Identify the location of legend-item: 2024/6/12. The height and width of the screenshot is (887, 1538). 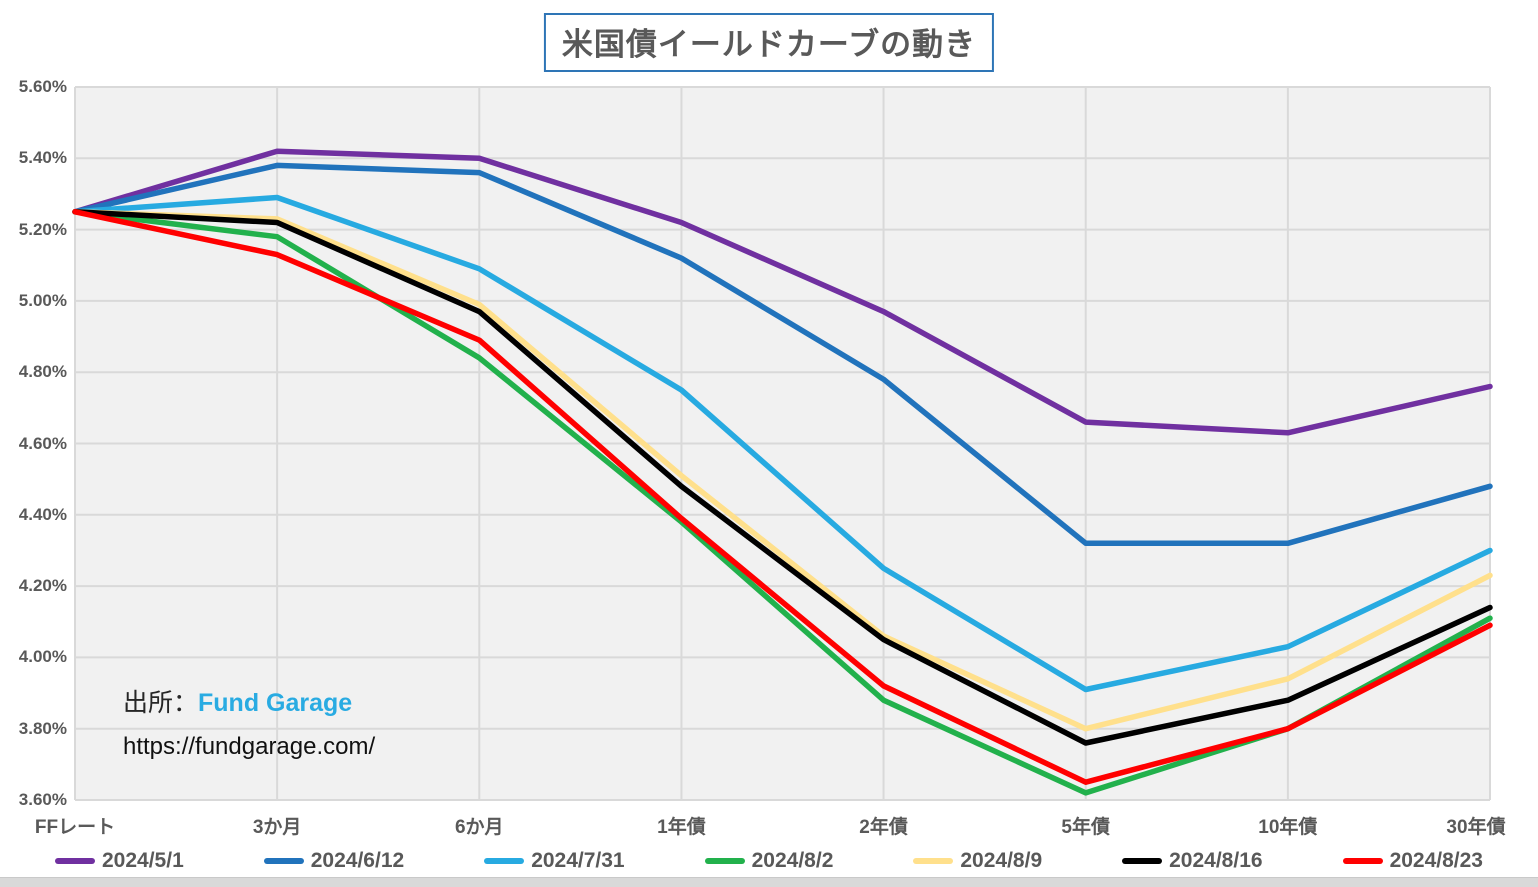
(334, 861).